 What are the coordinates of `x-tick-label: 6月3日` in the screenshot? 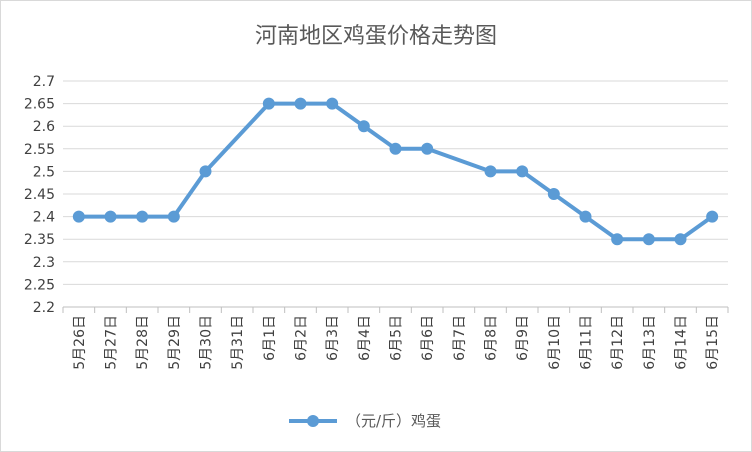 It's located at (333, 338).